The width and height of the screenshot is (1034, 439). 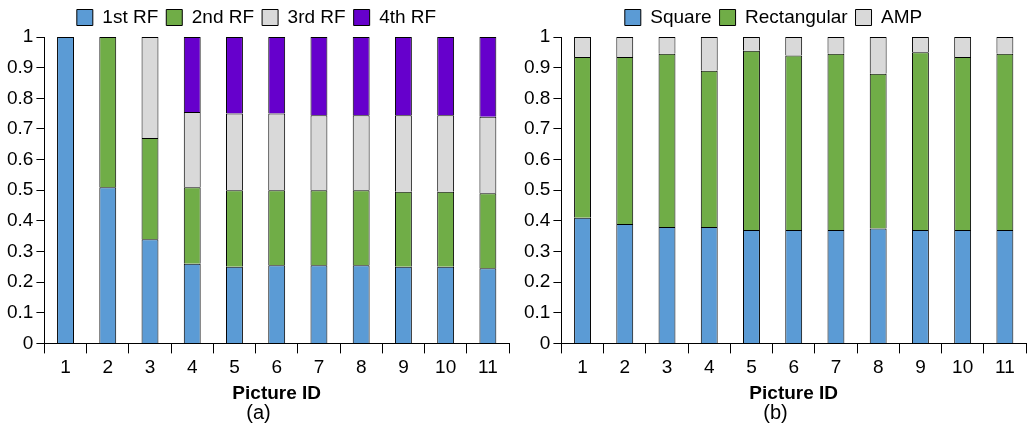 I want to click on legend-label: 4th RF, so click(x=408, y=16).